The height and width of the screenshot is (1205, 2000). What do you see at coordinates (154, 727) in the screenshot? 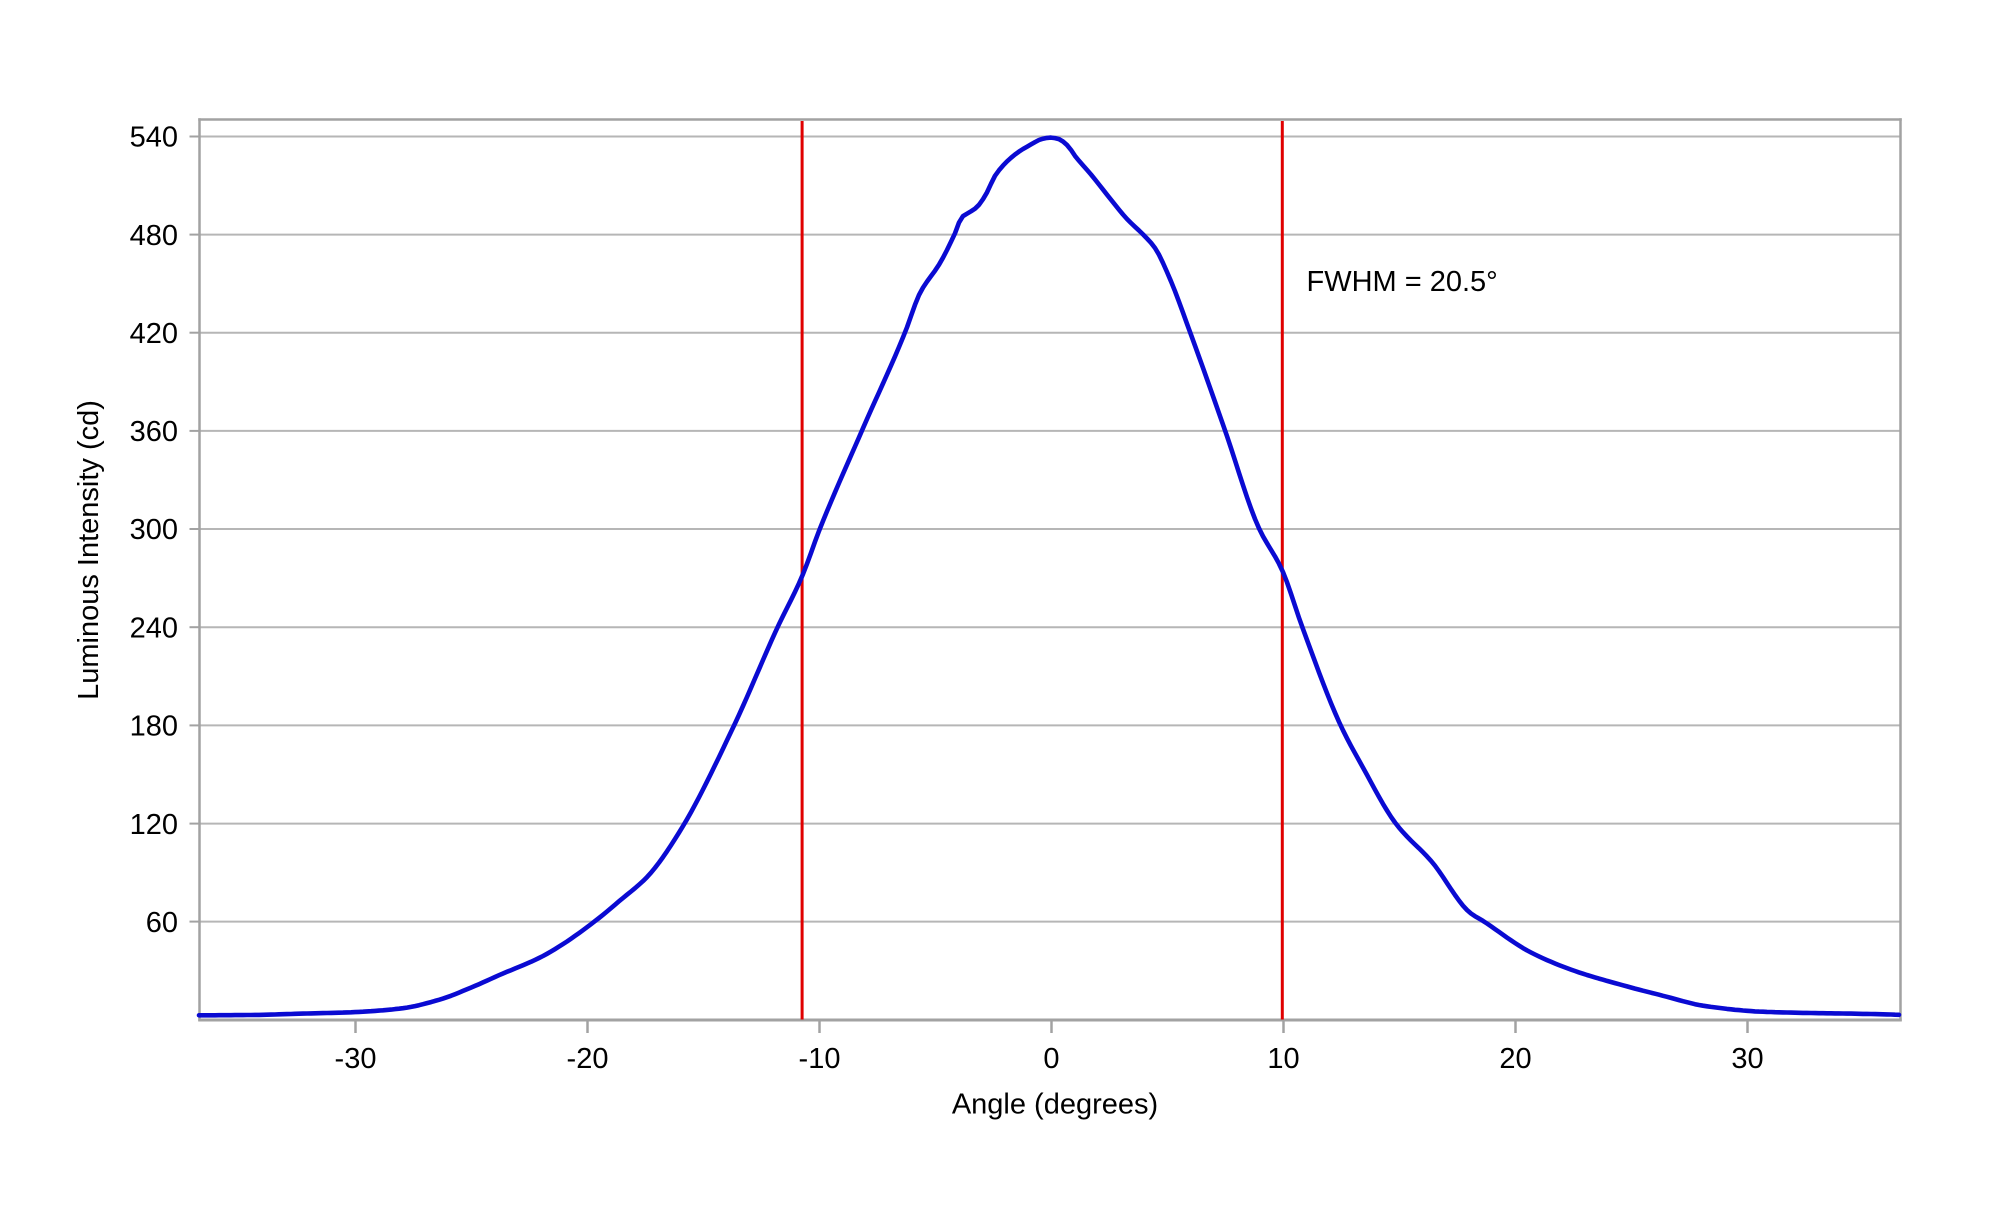
I see `svg-text: 180` at bounding box center [154, 727].